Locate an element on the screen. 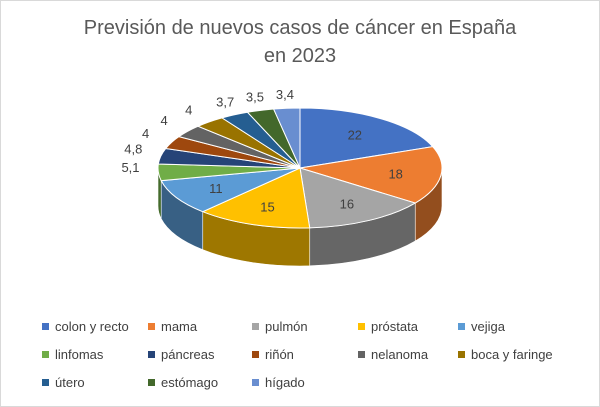 The image size is (600, 407). pie-slices is located at coordinates (300, 168).